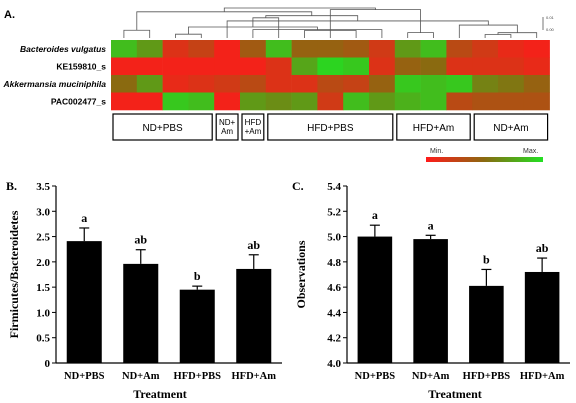  Describe the element at coordinates (333, 22) in the screenshot. I see `dendrogram` at that location.